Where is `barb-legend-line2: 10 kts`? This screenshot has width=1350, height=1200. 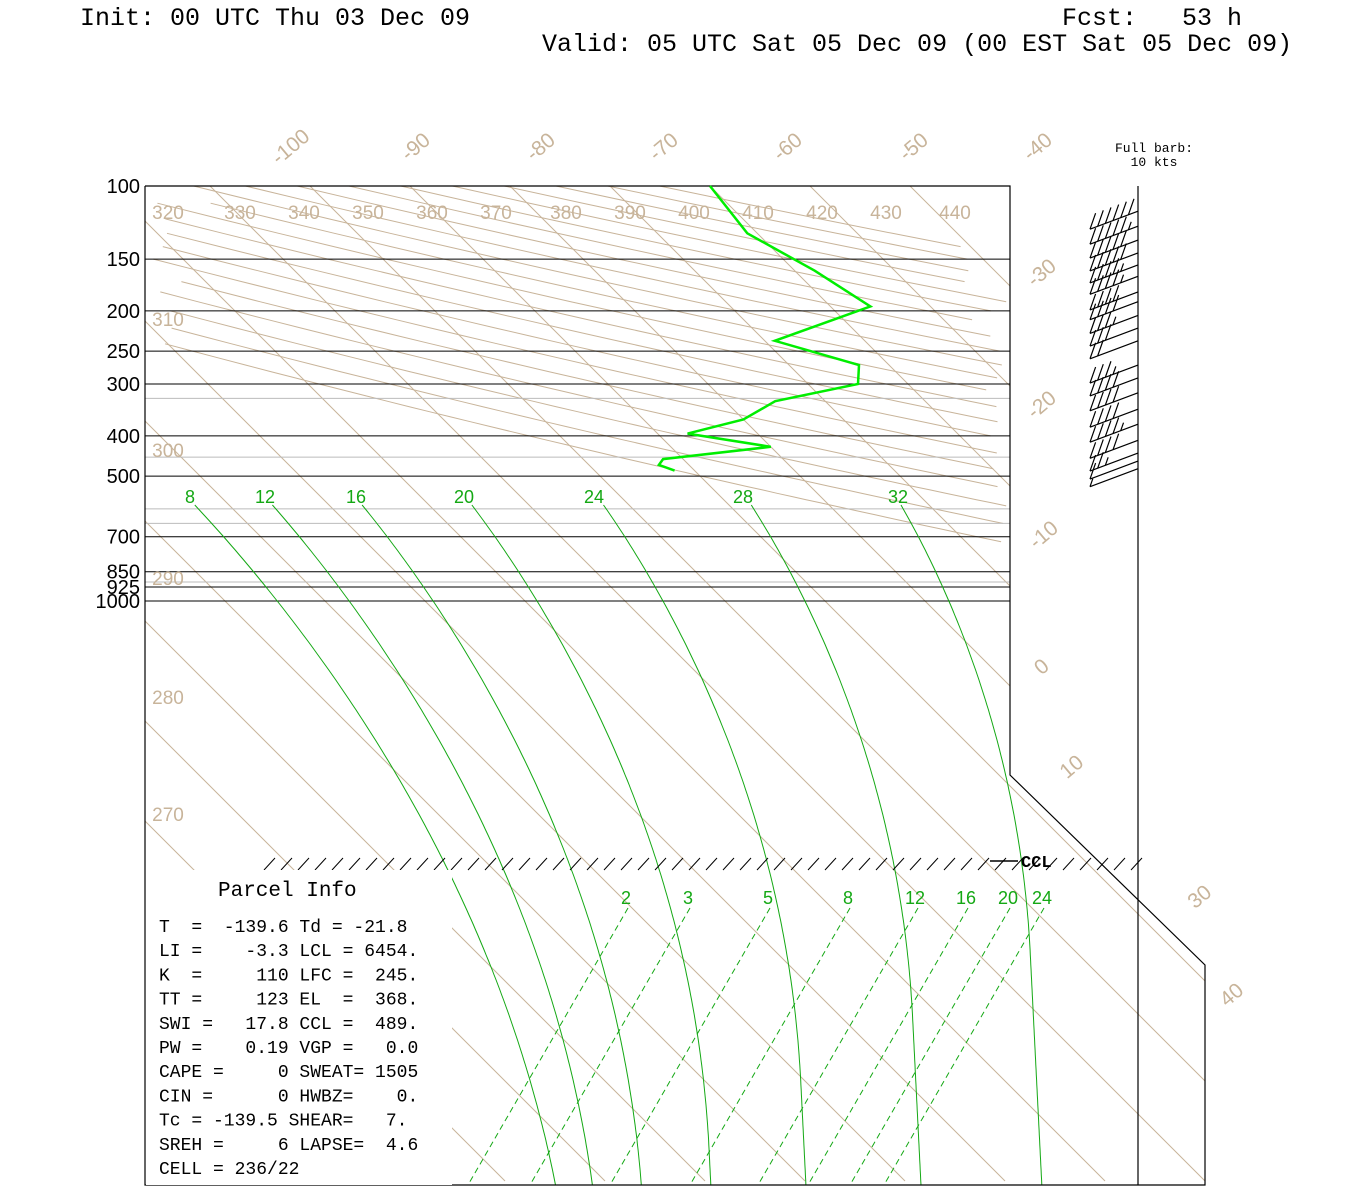 barb-legend-line2: 10 kts is located at coordinates (1154, 162).